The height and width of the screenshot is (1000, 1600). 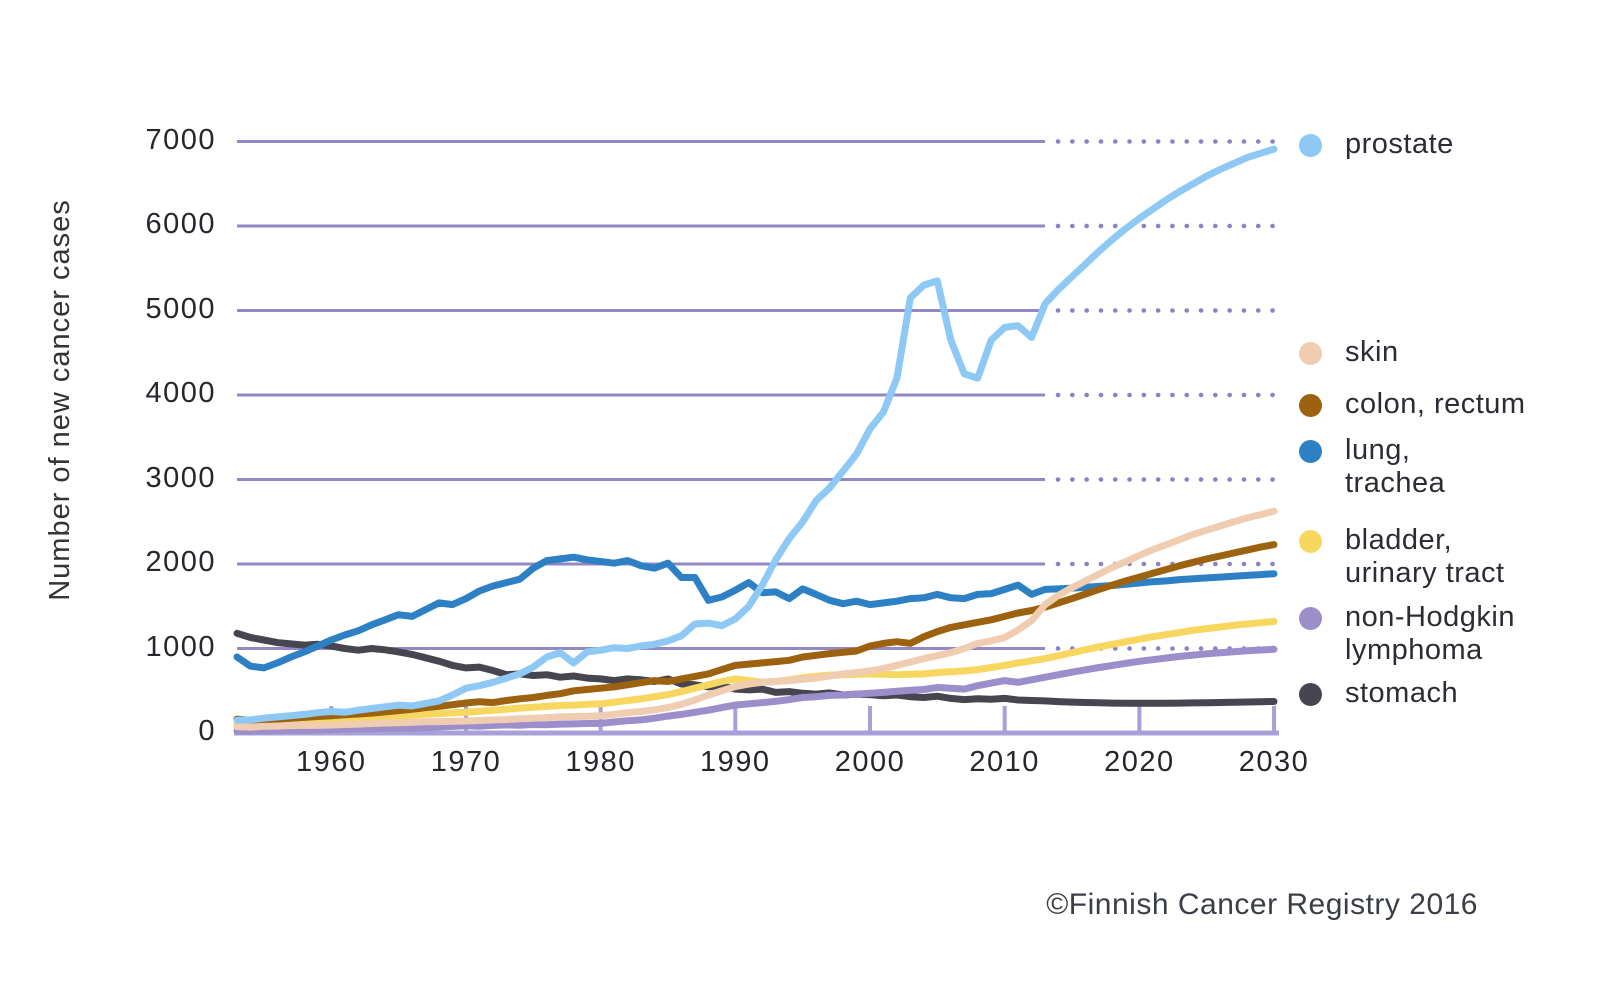 I want to click on x-tick-label-1970: 1970, so click(x=466, y=762).